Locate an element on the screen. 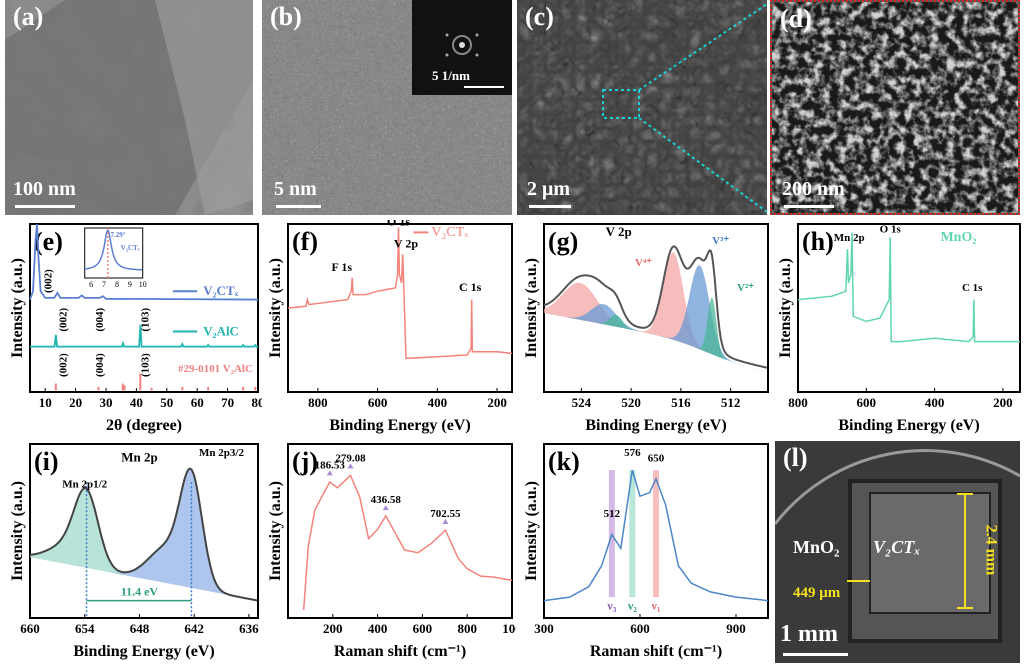 The height and width of the screenshot is (664, 1024). label-v3: V³⁺ is located at coordinates (720, 241).